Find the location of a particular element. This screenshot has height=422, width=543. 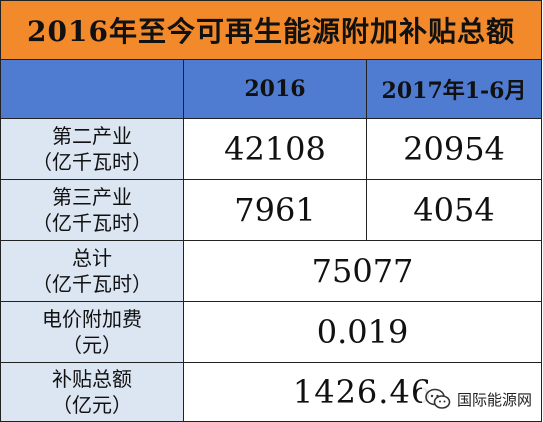

value-tertiary-2016: 7961 is located at coordinates (275, 210).